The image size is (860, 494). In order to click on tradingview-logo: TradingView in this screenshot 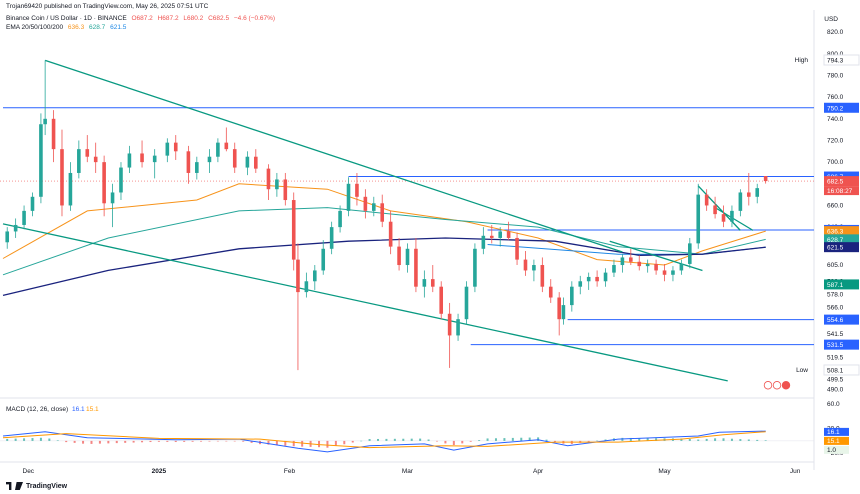, I will do `click(36, 486)`.